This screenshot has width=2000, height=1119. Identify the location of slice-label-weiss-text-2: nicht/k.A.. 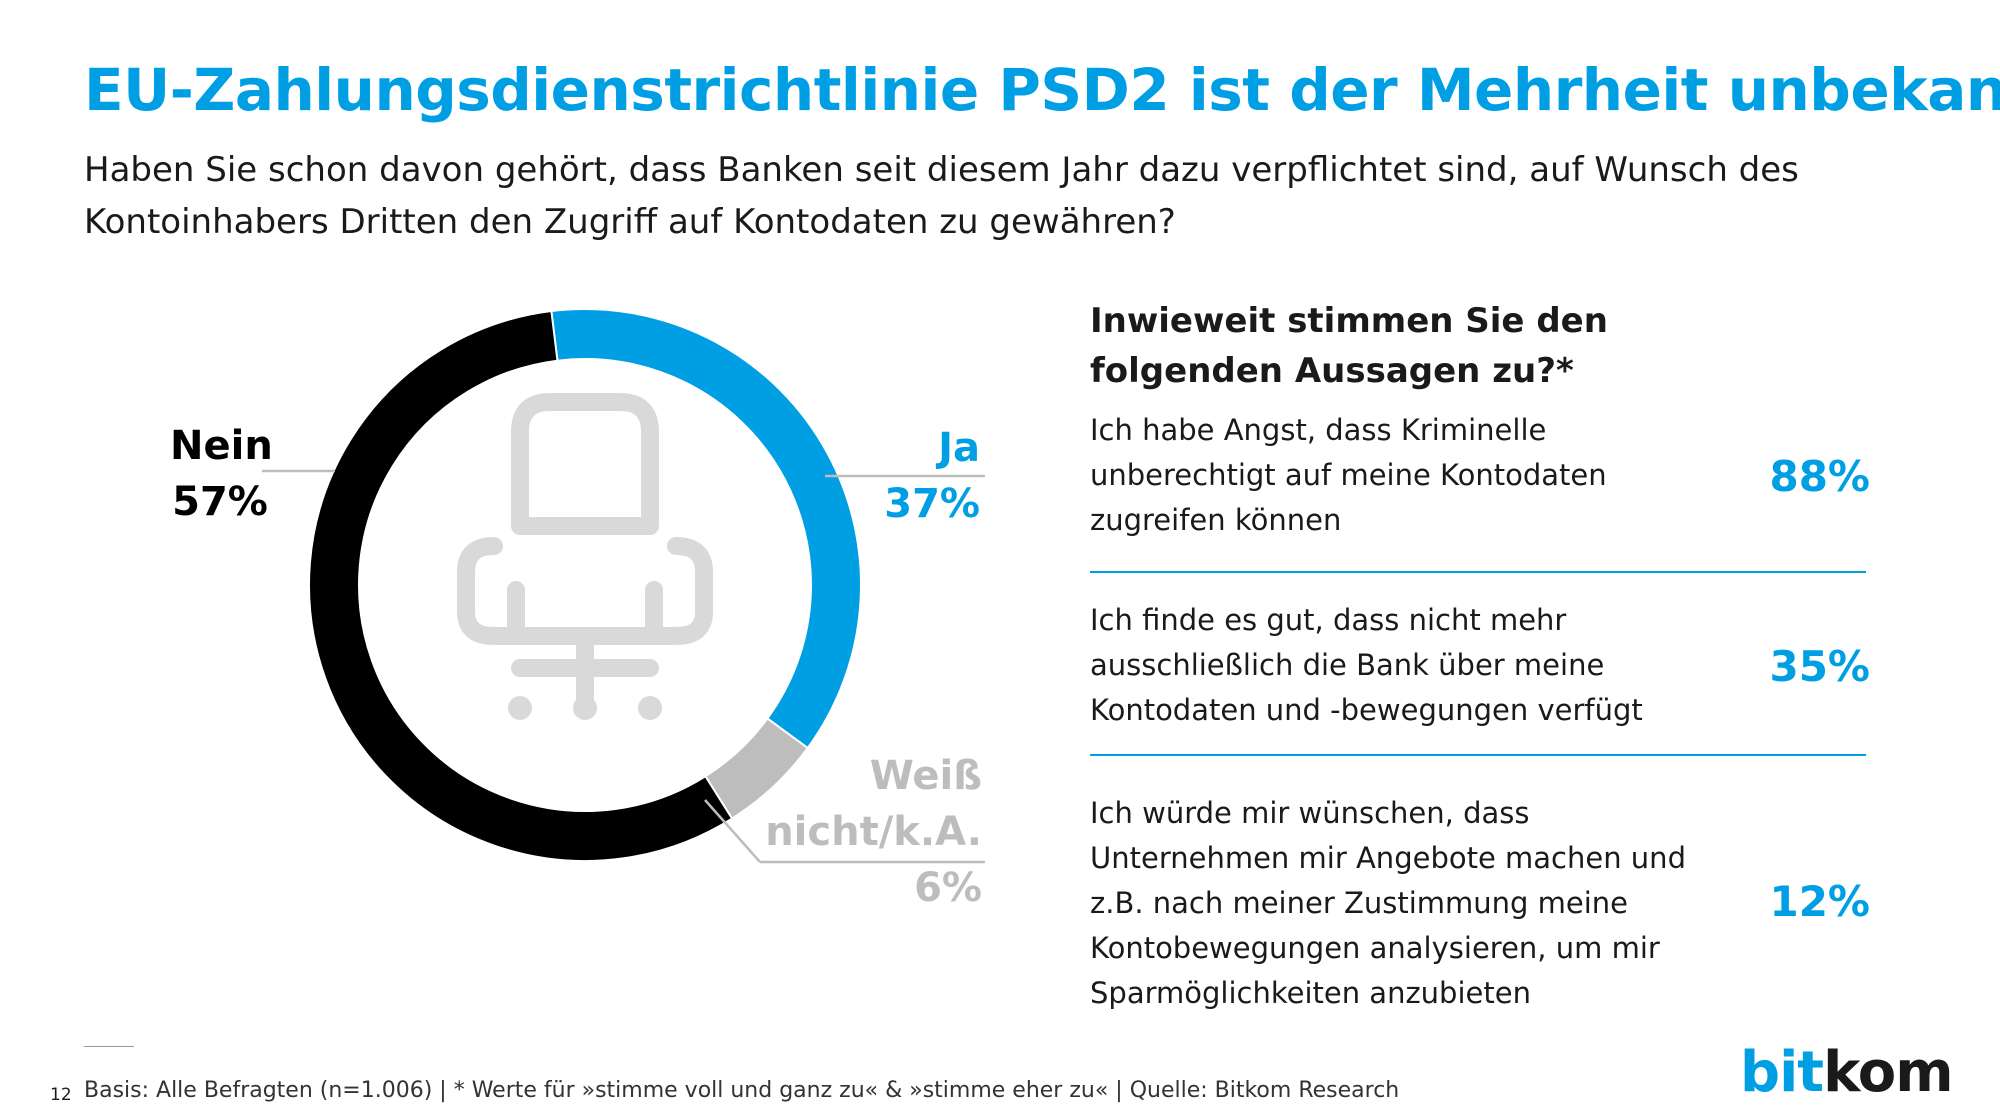
(873, 832).